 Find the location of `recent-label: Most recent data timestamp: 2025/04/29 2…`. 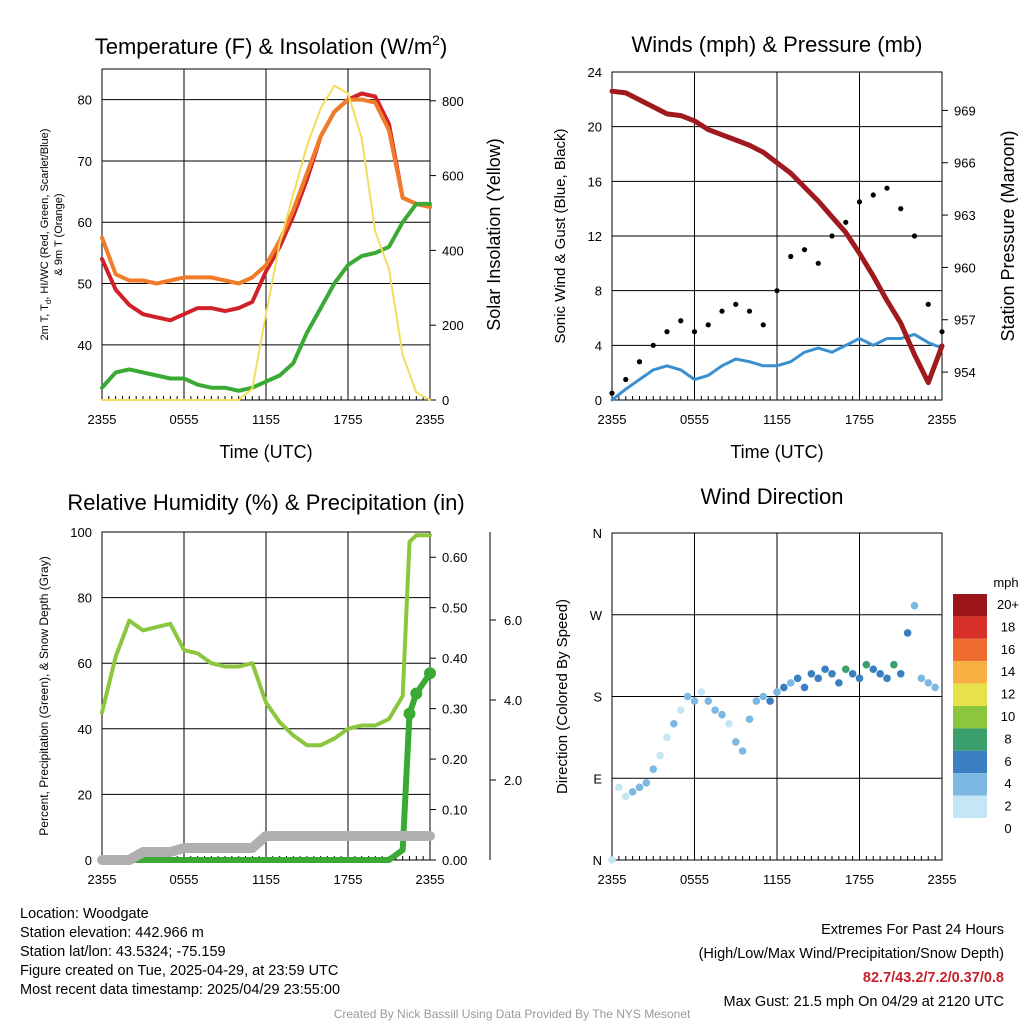

recent-label: Most recent data timestamp: 2025/04/29 2… is located at coordinates (180, 990).